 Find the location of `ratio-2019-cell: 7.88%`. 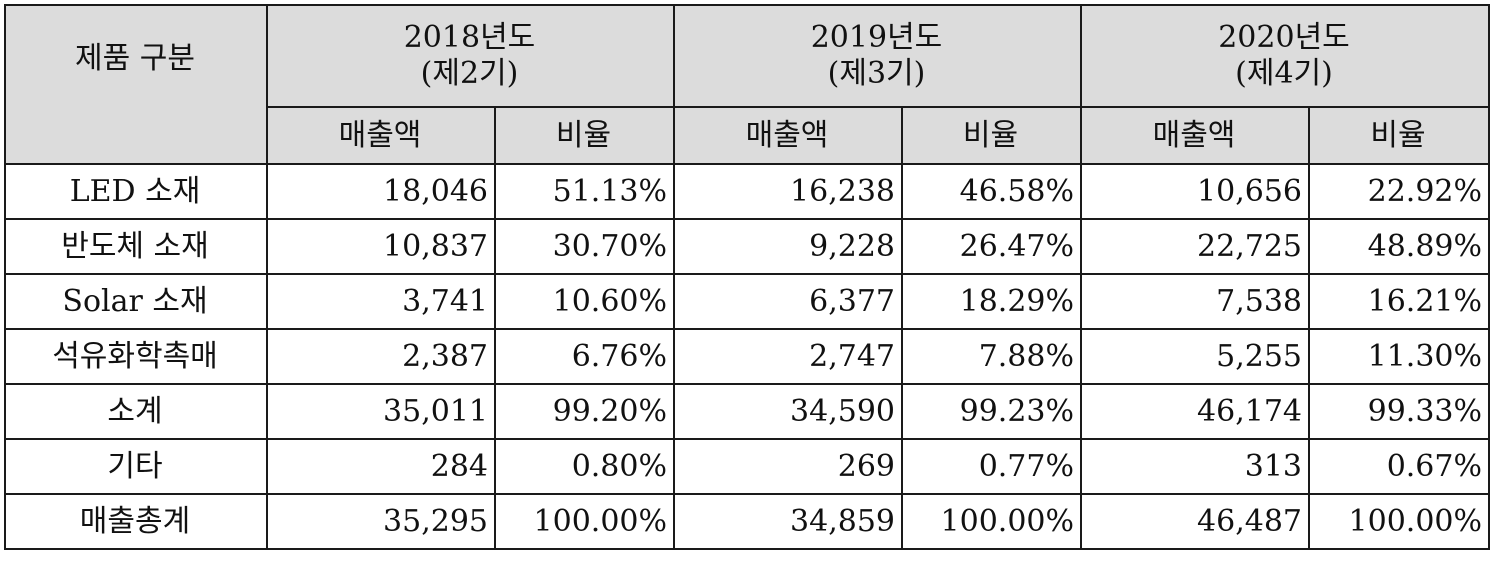

ratio-2019-cell: 7.88% is located at coordinates (991, 356).